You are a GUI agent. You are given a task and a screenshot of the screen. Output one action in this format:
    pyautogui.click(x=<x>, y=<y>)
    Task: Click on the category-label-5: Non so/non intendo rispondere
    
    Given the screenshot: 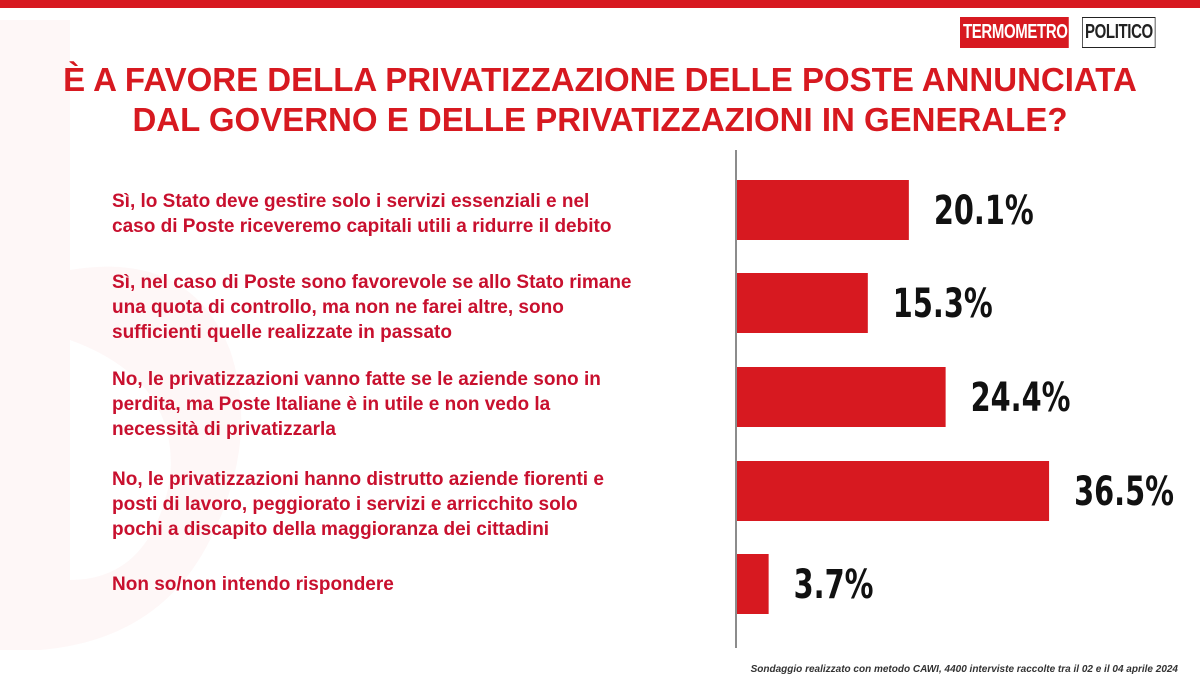 What is the action you would take?
    pyautogui.click(x=253, y=584)
    